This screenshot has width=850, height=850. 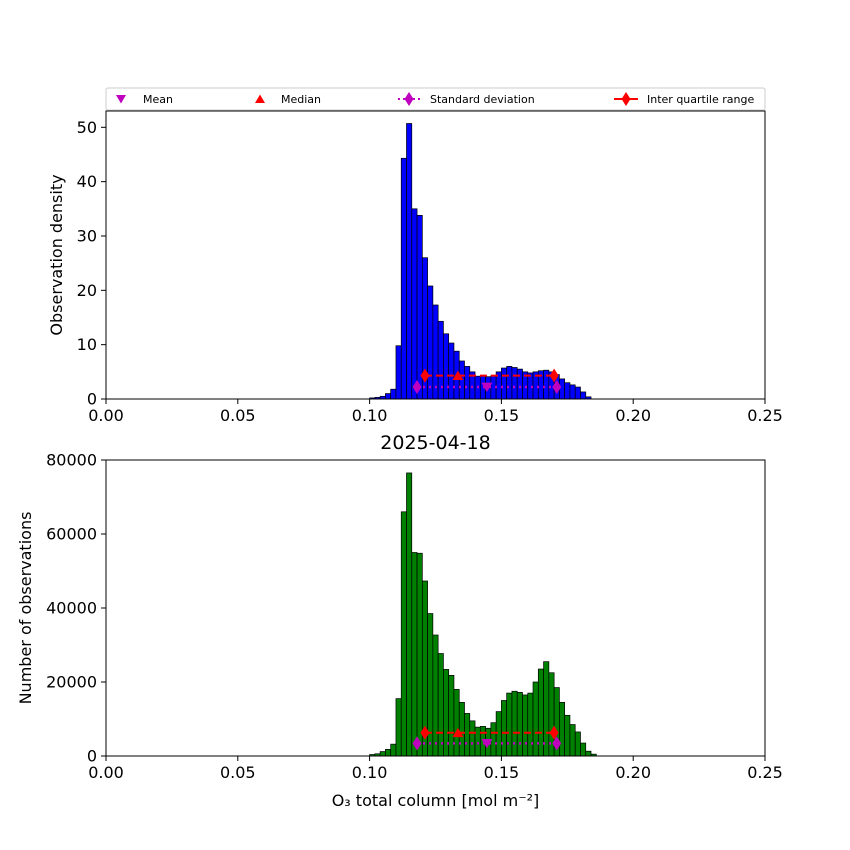 What do you see at coordinates (626, 99) in the screenshot?
I see `legend-iqr-marker` at bounding box center [626, 99].